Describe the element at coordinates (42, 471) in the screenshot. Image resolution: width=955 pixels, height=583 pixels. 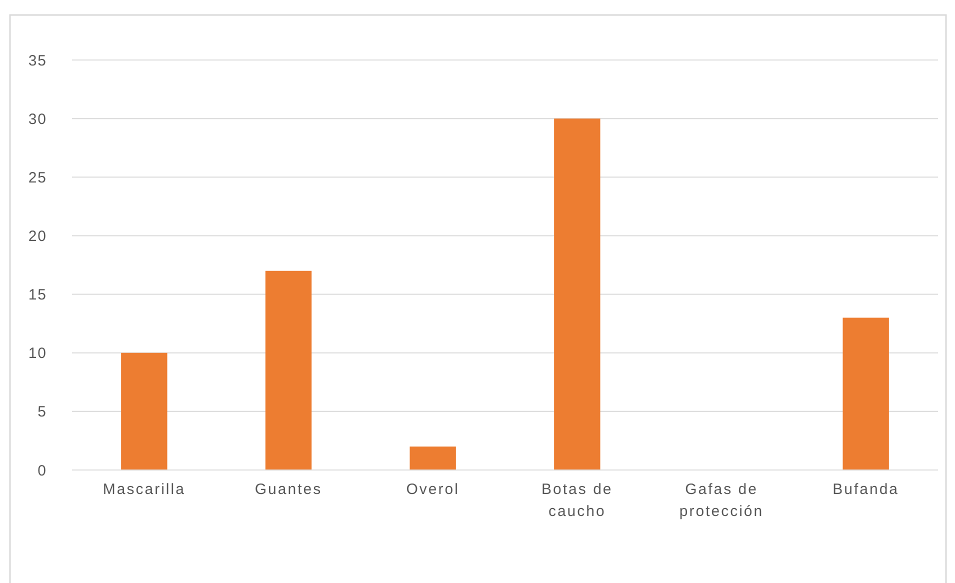
I see `y-tick-label: 0` at that location.